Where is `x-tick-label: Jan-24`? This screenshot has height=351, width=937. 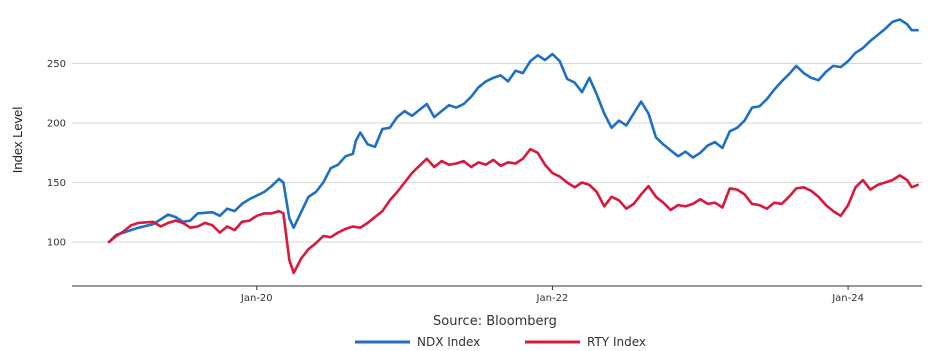 x-tick-label: Jan-24 is located at coordinates (847, 298).